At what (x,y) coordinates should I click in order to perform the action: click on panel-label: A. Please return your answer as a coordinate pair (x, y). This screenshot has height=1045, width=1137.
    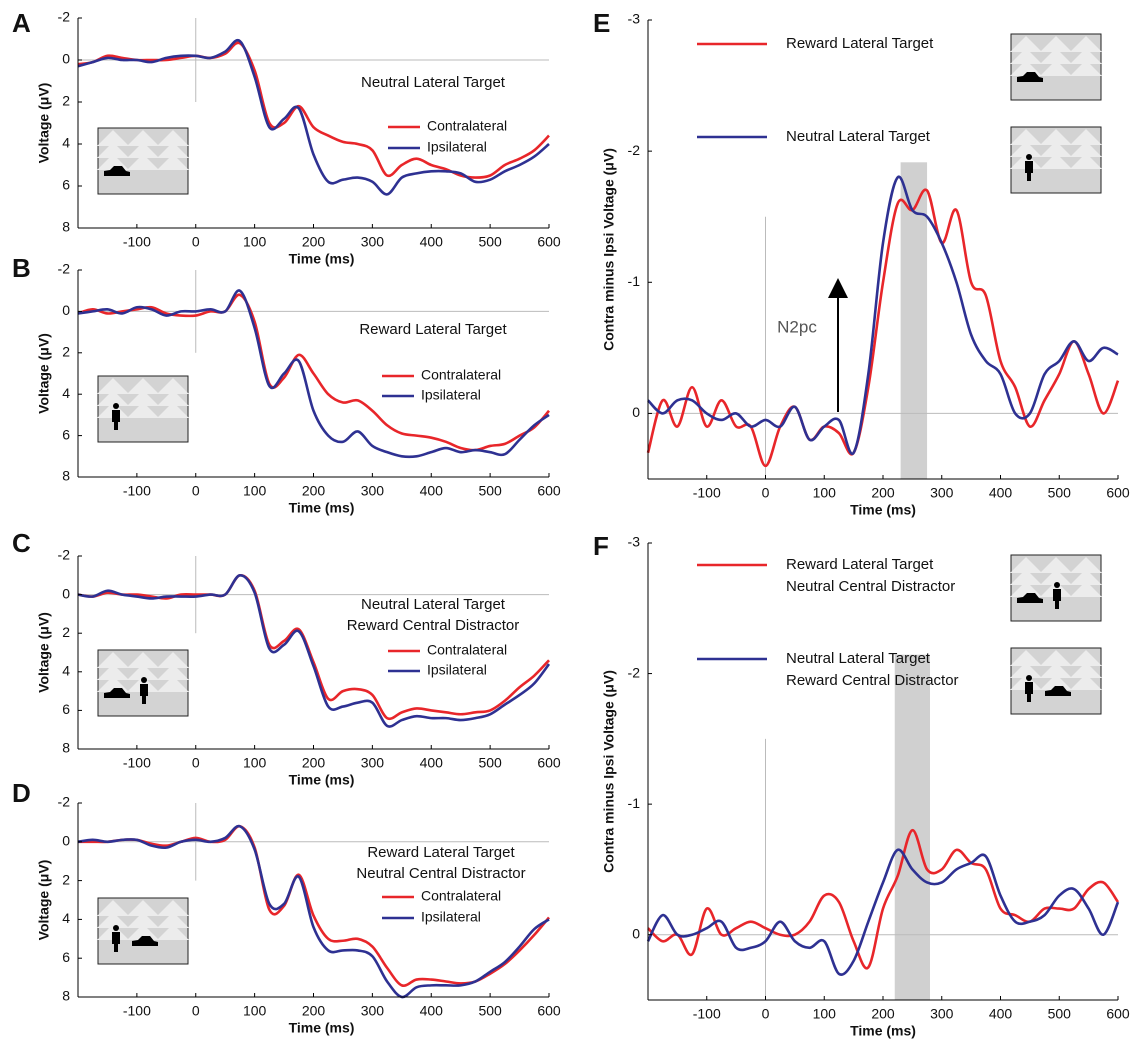
    Looking at the image, I should click on (21, 23).